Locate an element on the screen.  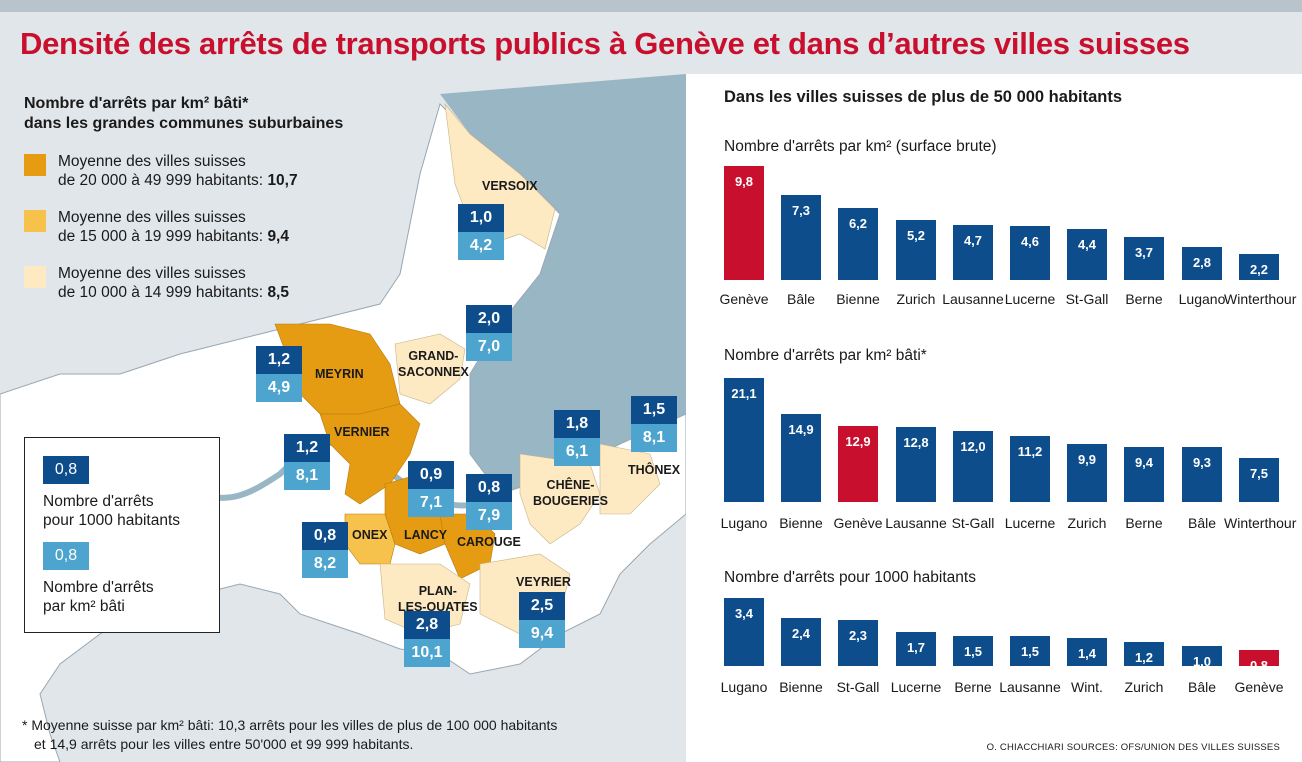
pair-meyrin: 1,2 4,9 is located at coordinates (279, 374).